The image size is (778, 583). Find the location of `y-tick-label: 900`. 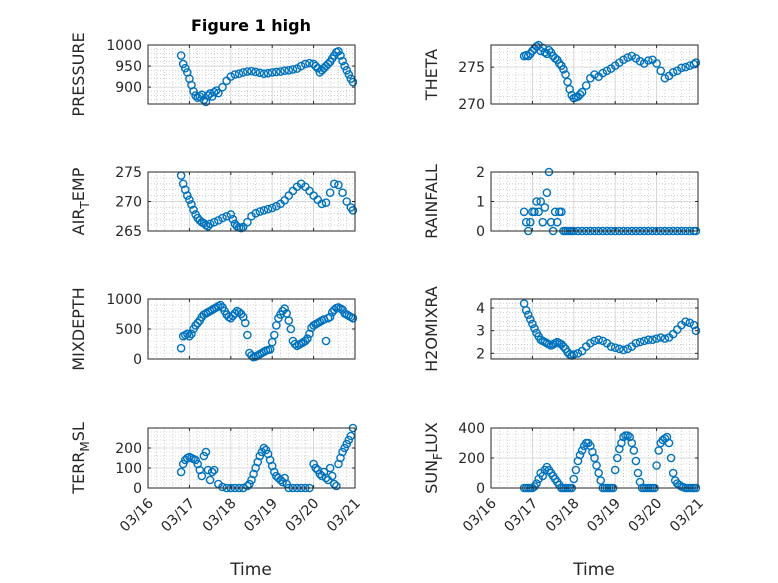

y-tick-label: 900 is located at coordinates (128, 88).